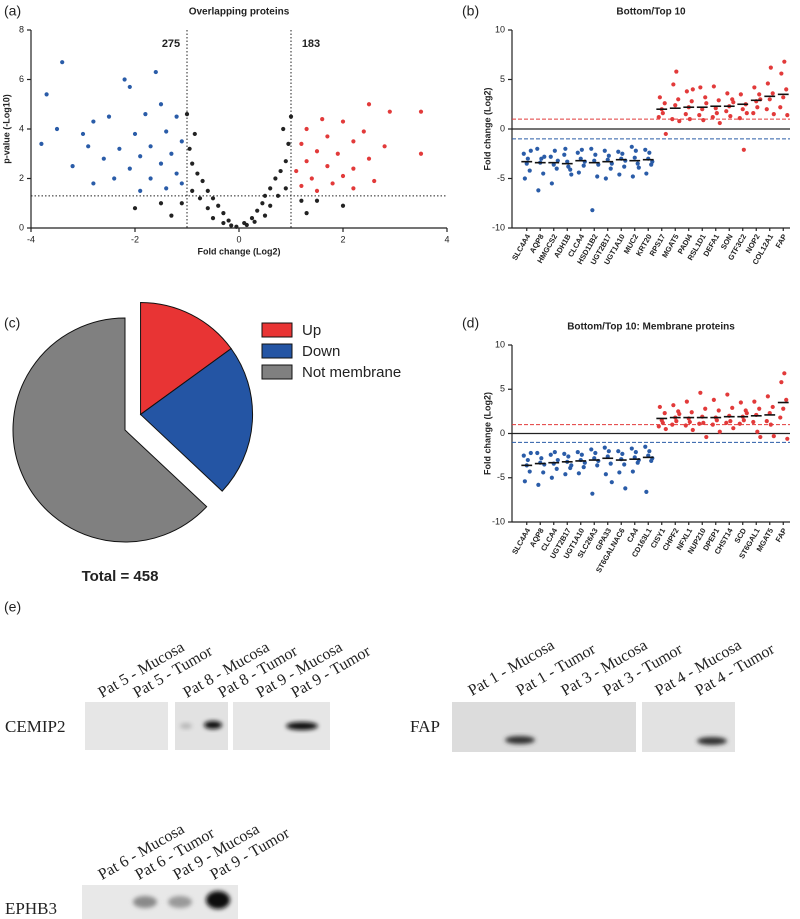  What do you see at coordinates (239, 251) in the screenshot?
I see `x-axis-label: Fold change (Log2)` at bounding box center [239, 251].